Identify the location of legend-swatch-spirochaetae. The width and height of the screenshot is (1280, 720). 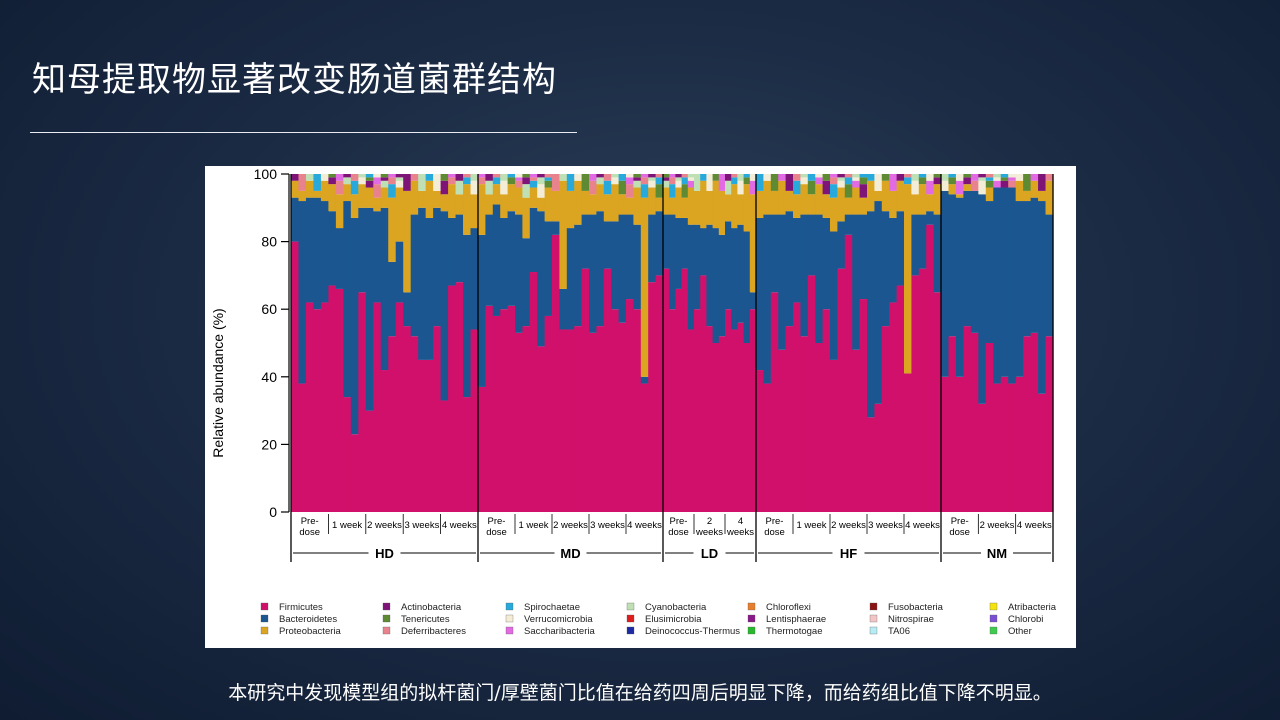
(509, 606).